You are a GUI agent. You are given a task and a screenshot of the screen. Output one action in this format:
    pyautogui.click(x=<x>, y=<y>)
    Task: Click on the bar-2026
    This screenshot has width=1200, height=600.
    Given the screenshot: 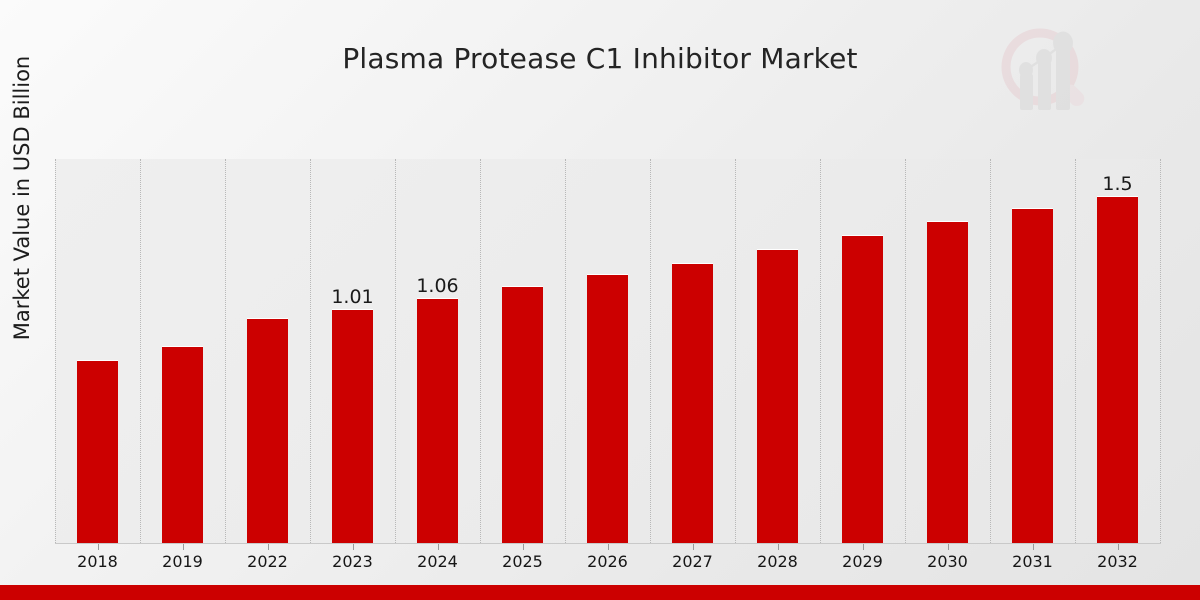 What is the action you would take?
    pyautogui.click(x=607, y=409)
    